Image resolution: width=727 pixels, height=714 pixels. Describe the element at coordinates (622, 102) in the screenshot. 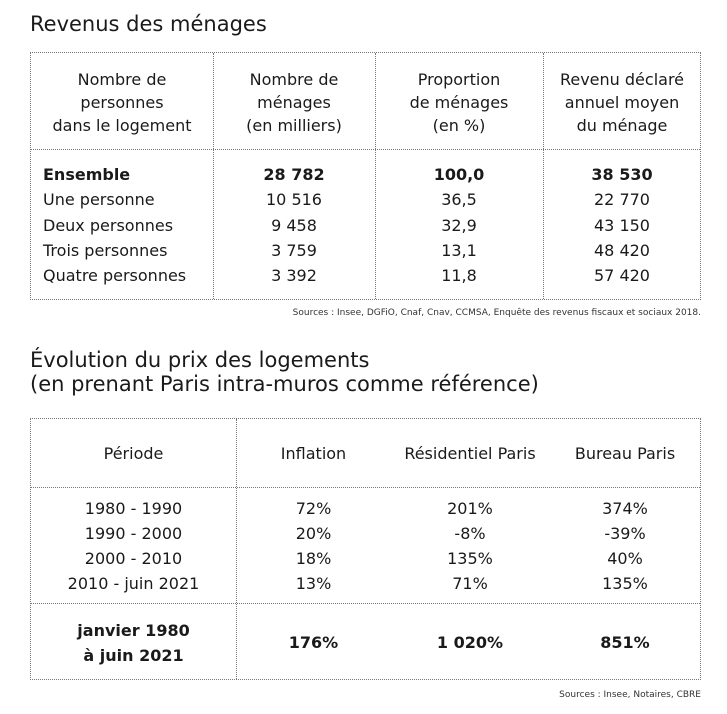

I see `header-income: Revenu déclaré annuel moyen du ménage` at that location.